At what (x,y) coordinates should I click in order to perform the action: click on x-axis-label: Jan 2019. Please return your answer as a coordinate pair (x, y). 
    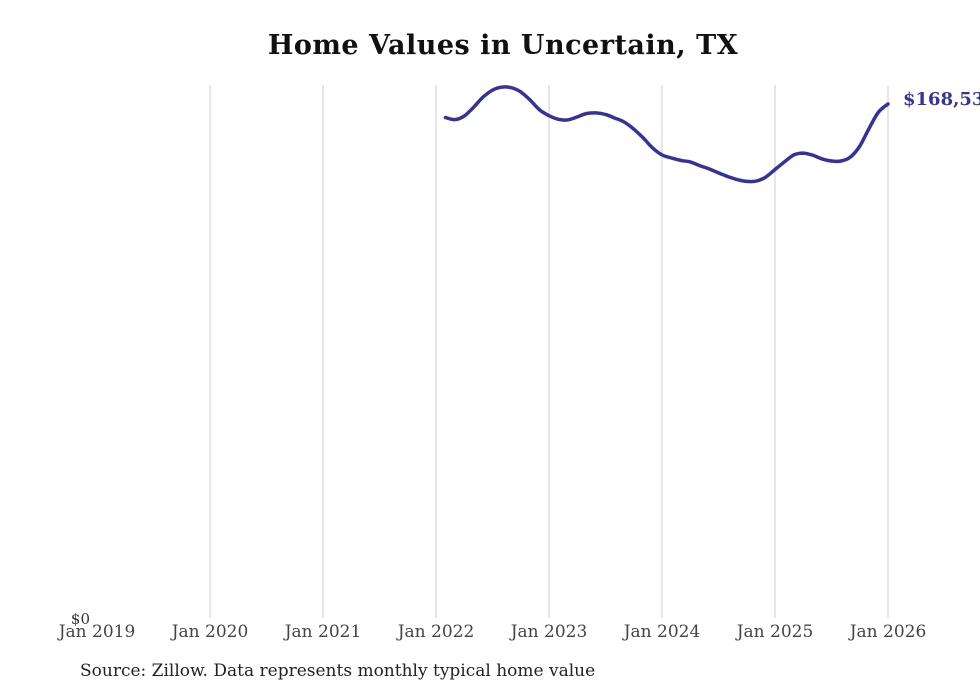
    Looking at the image, I should click on (97, 632).